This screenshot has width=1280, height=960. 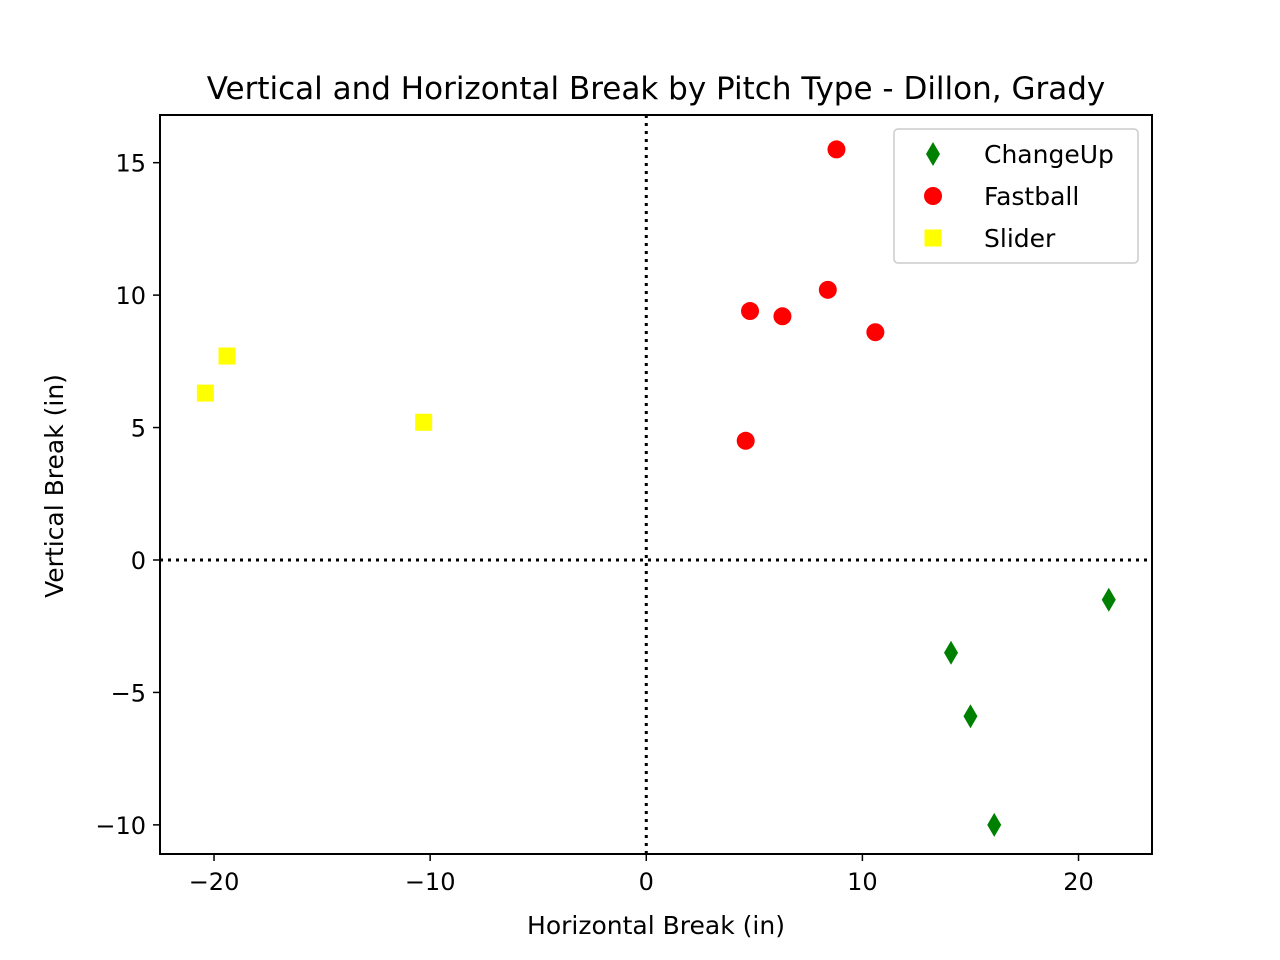 What do you see at coordinates (314, 389) in the screenshot?
I see `series-slider` at bounding box center [314, 389].